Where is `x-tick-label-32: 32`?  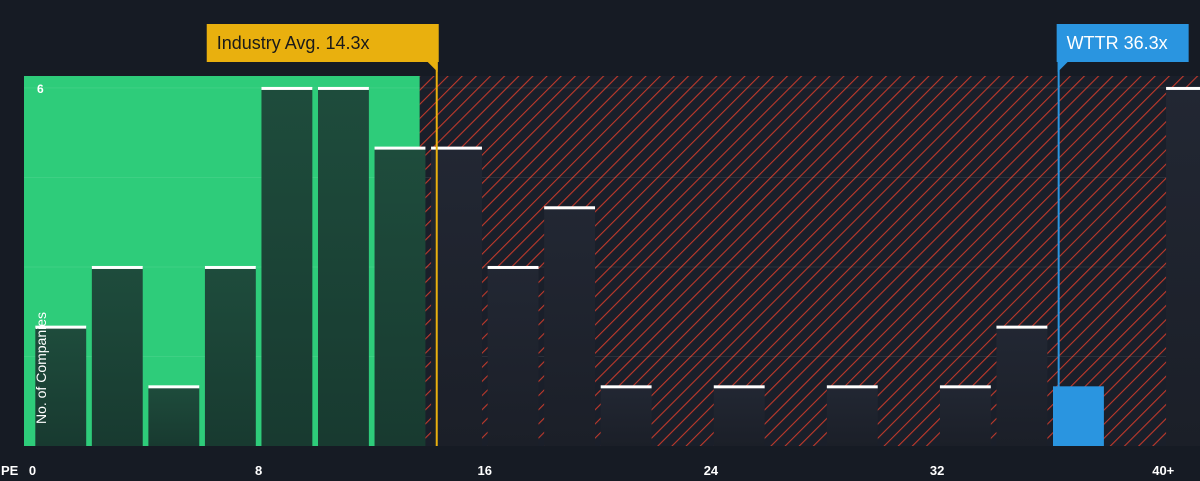 x-tick-label-32: 32 is located at coordinates (937, 469).